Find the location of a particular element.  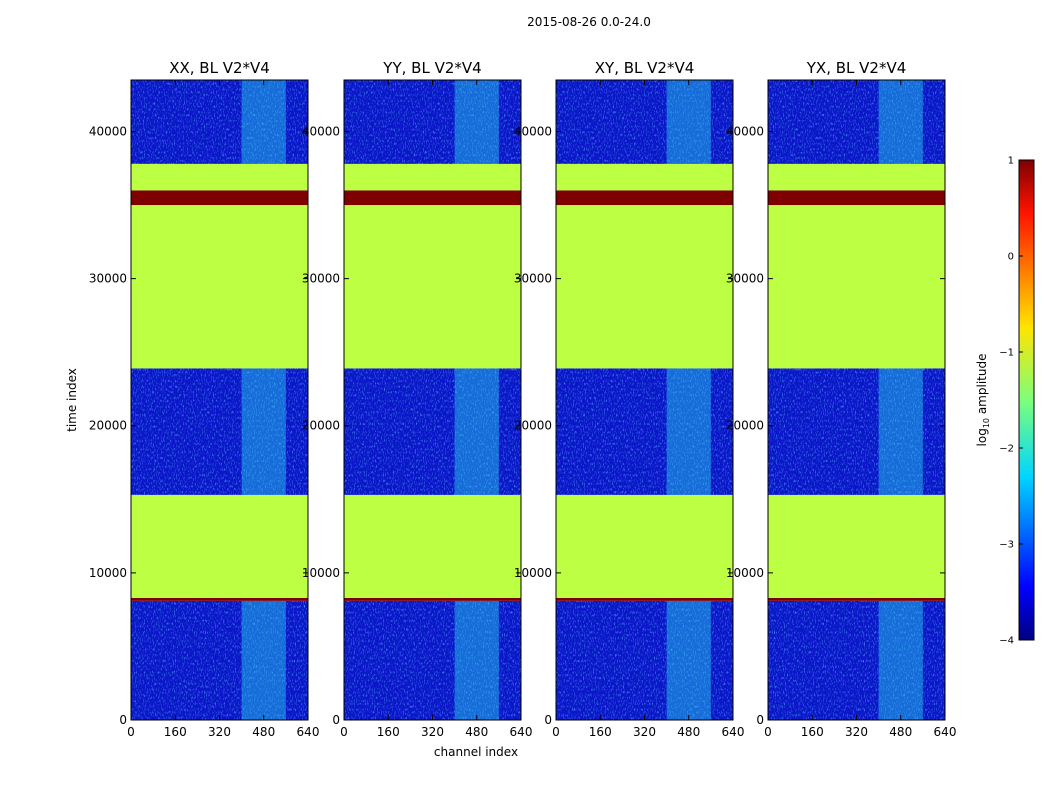

colorbar-tick-label: 1 is located at coordinates (1011, 161).